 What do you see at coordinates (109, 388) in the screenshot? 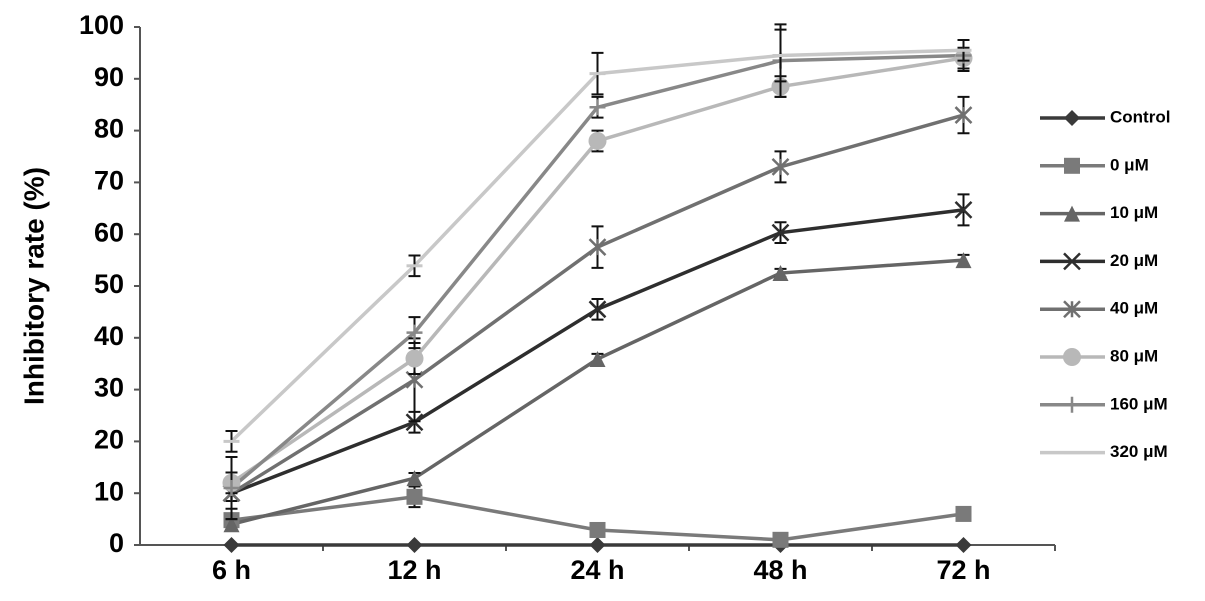
I see `y-tick-label: 30` at bounding box center [109, 388].